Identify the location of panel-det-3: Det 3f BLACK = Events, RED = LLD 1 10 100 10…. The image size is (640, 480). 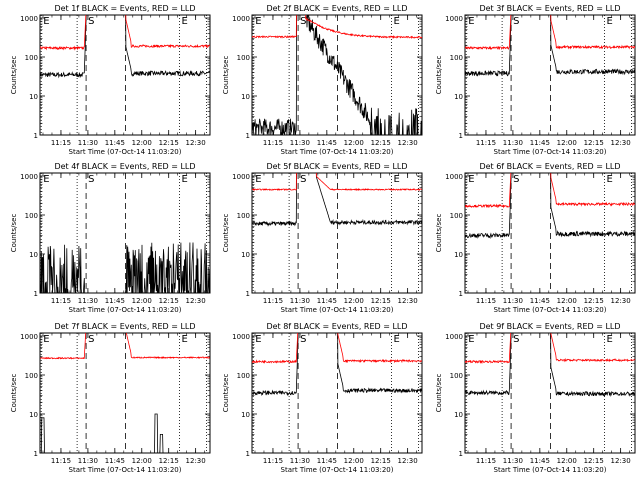
(535, 80).